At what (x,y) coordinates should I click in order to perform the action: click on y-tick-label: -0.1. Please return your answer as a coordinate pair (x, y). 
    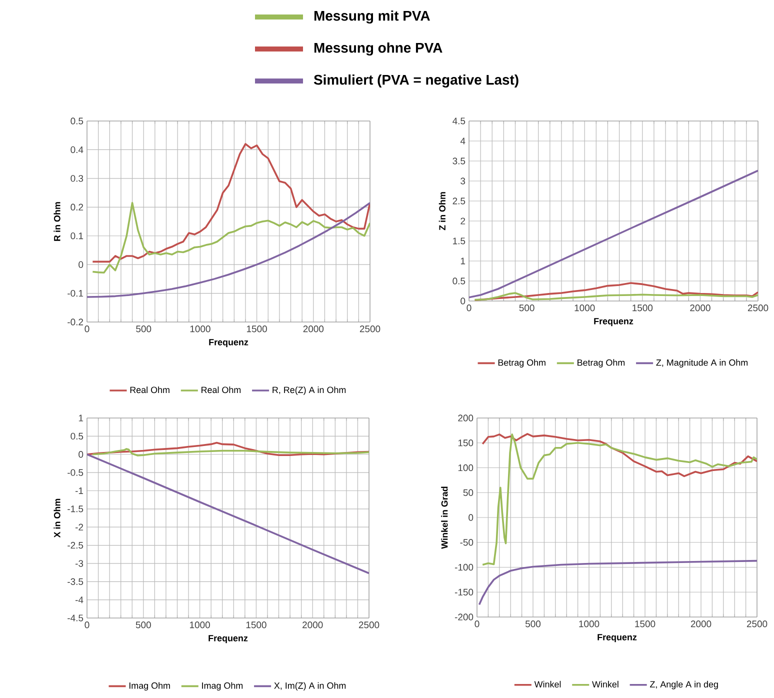
    Looking at the image, I should click on (76, 293).